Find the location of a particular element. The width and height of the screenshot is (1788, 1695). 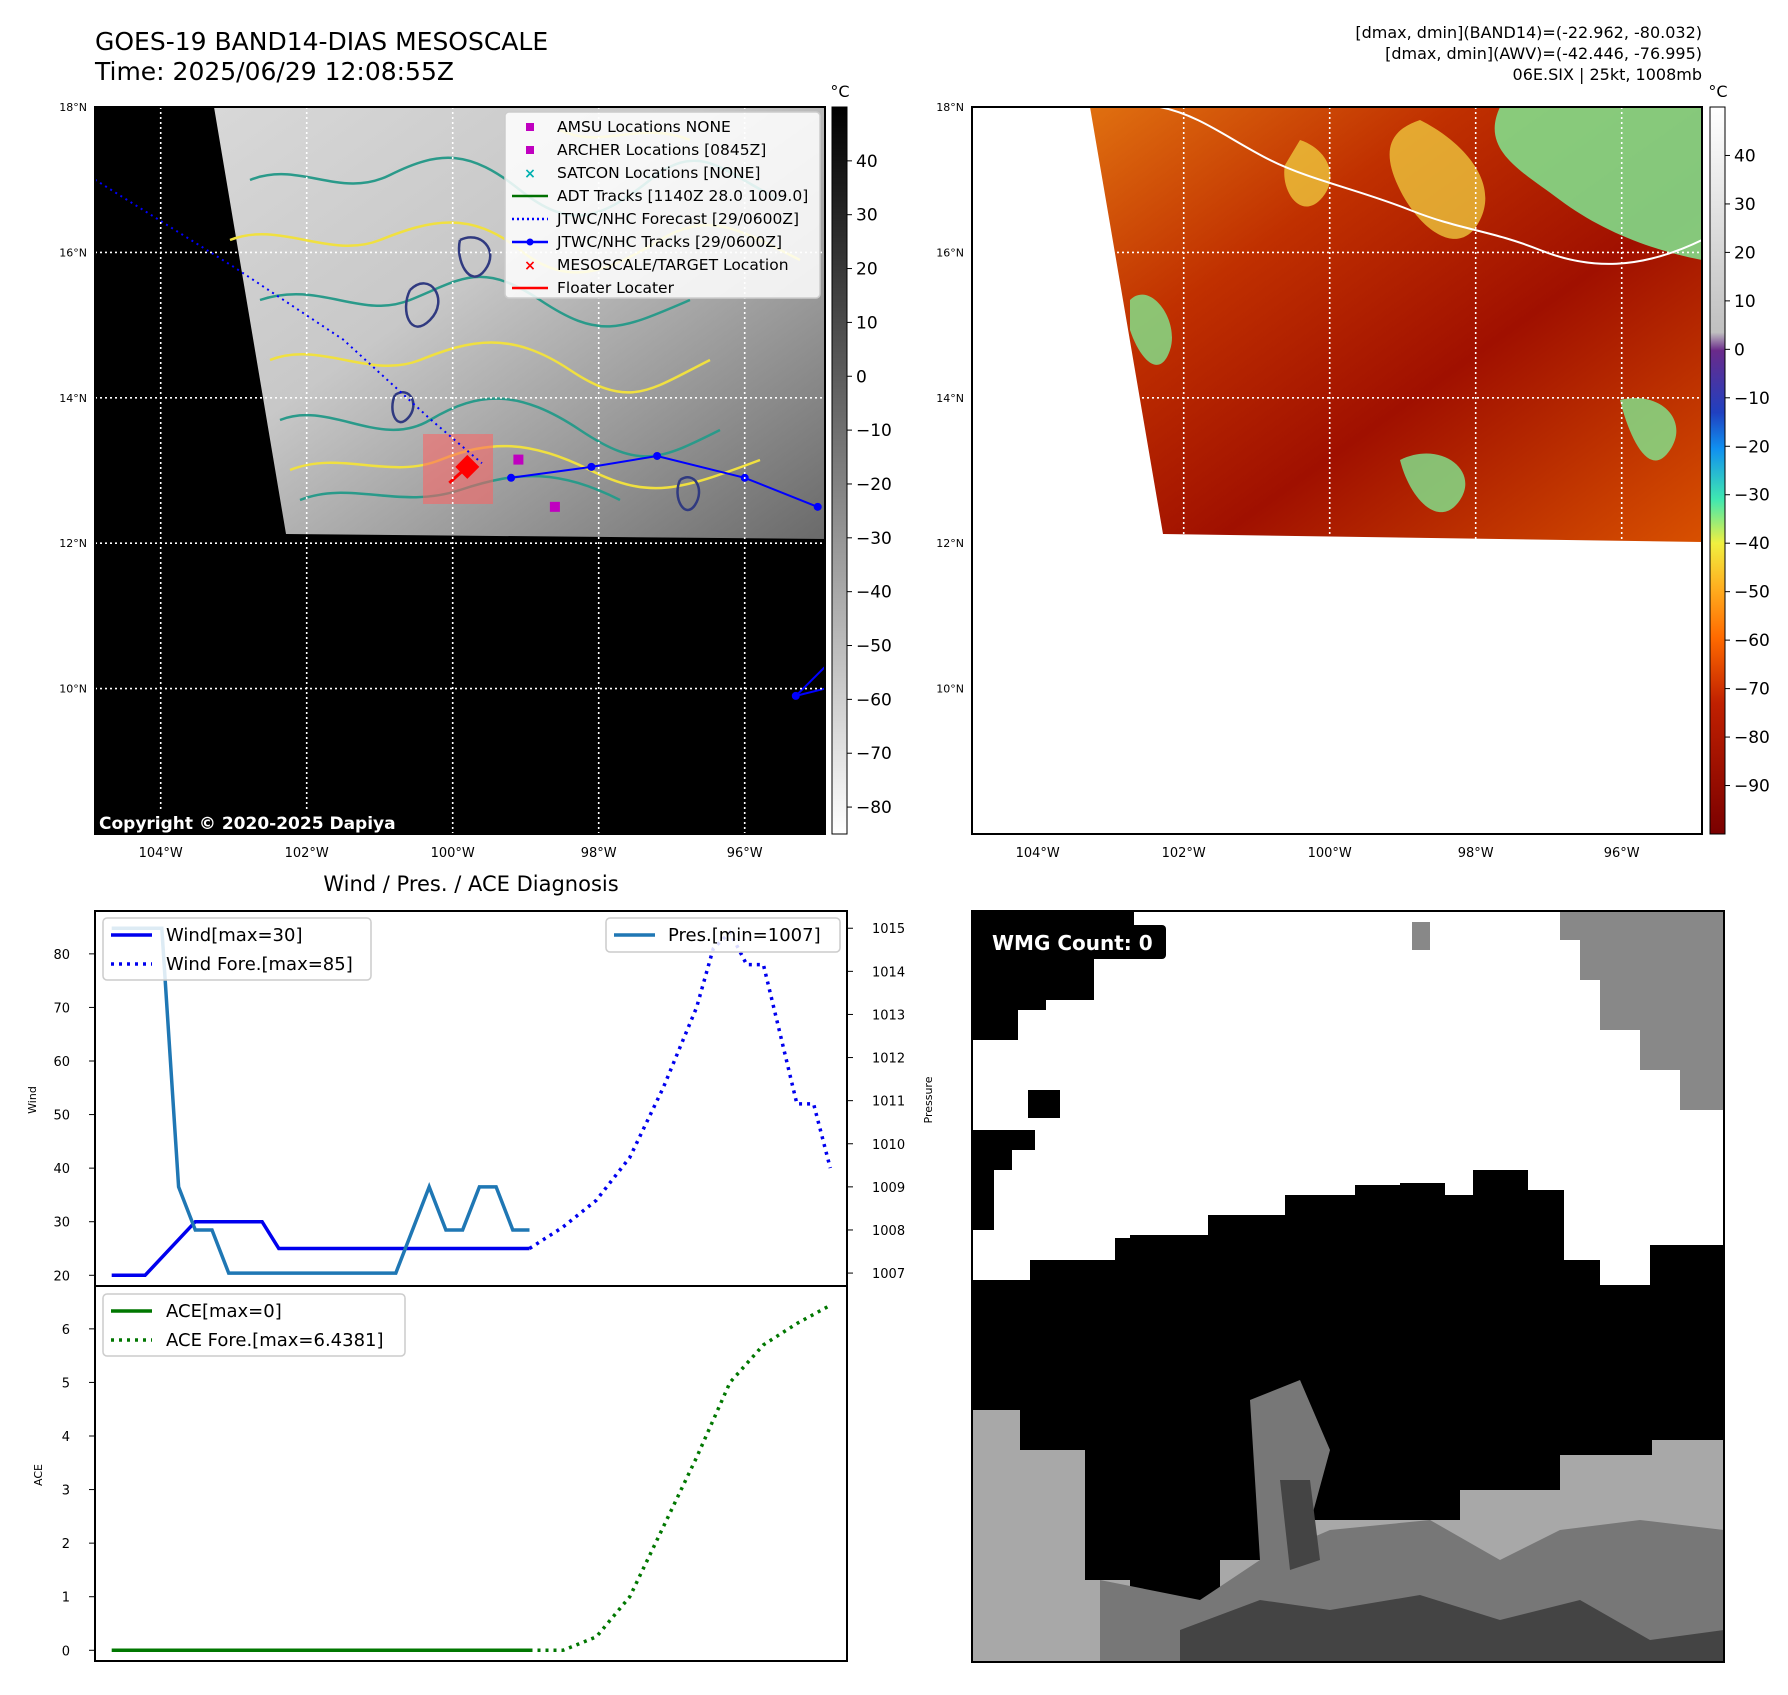

figure-title: GOES-19 BAND14-DIAS MESOSCALE is located at coordinates (321, 41).